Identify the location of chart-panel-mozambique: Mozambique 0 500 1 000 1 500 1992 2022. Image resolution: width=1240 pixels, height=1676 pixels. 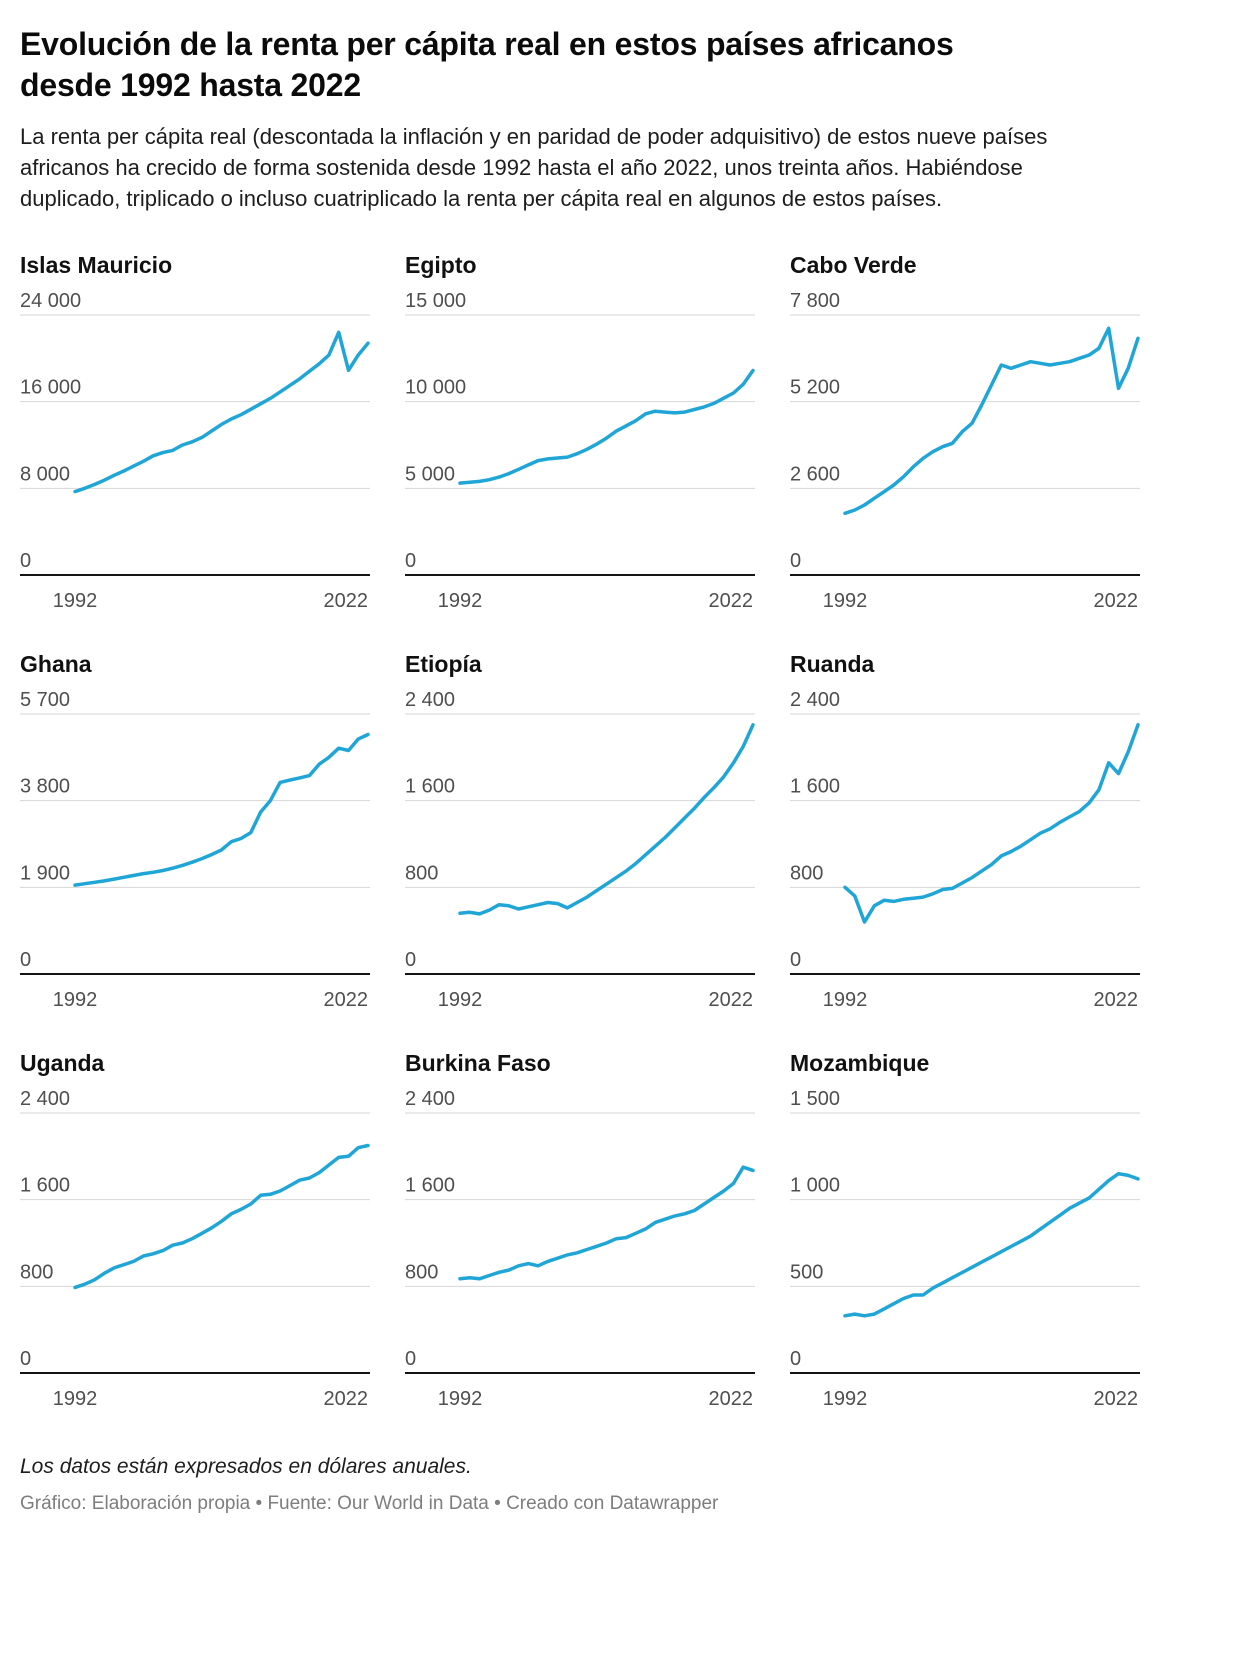
(965, 1231).